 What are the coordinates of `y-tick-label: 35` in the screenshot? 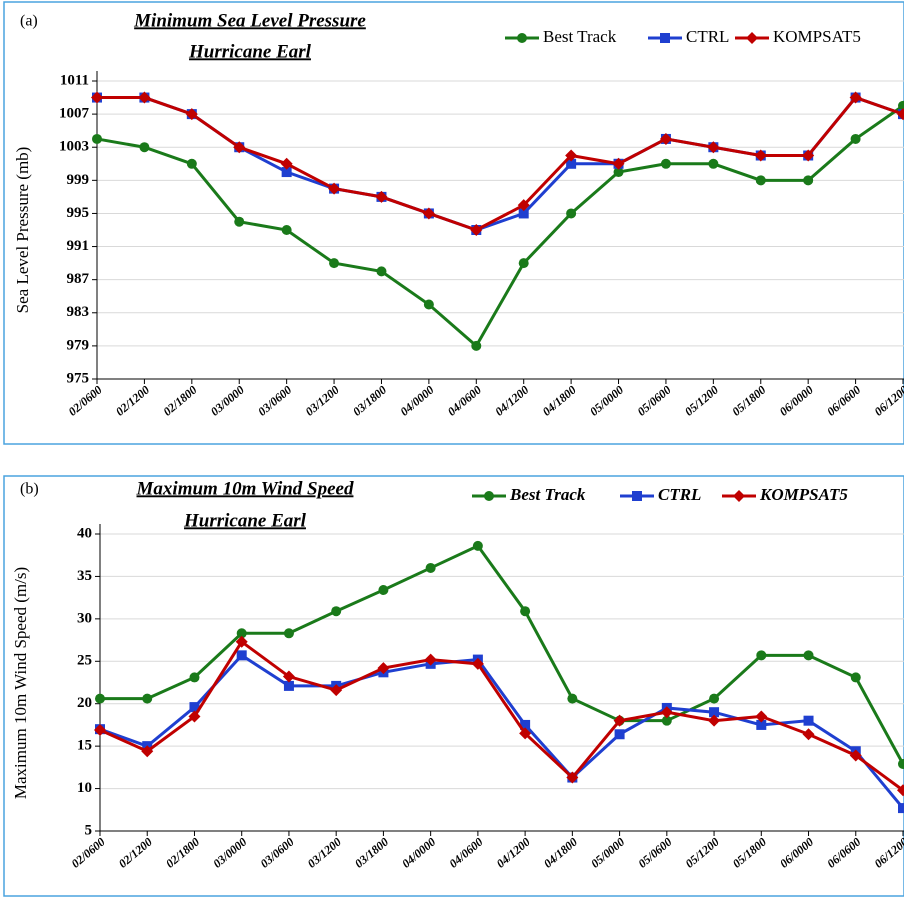 It's located at (84, 576).